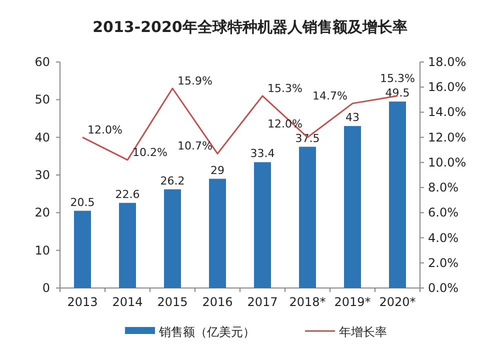 Image resolution: width=500 pixels, height=362 pixels. I want to click on y-tick-label: 40, so click(42, 137).